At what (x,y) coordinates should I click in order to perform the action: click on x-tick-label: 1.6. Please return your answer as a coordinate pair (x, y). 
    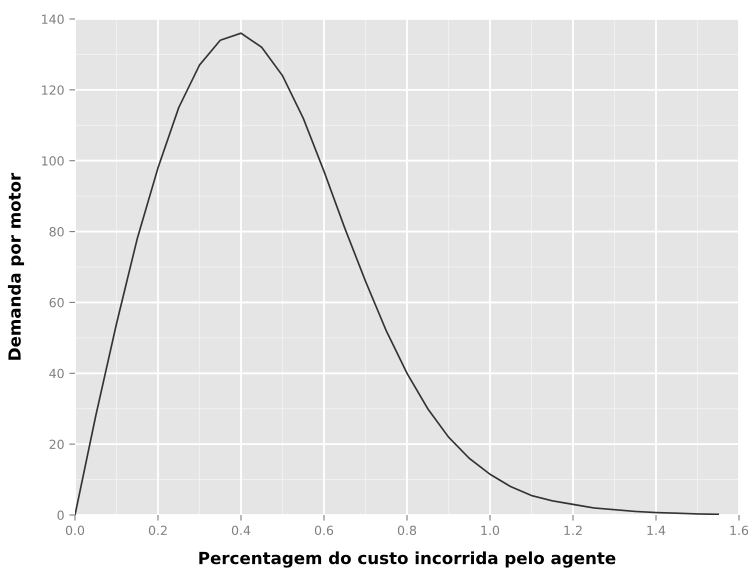
    Looking at the image, I should click on (739, 531).